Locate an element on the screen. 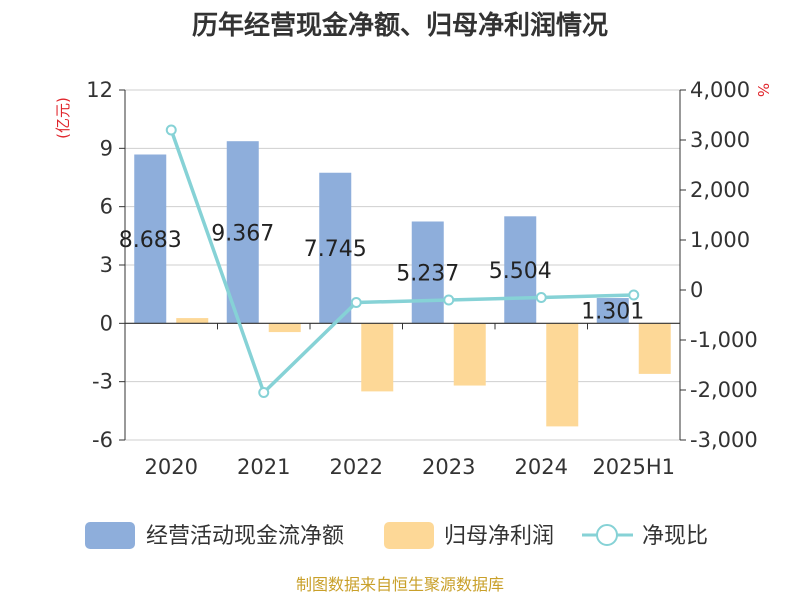 The image size is (800, 600). right-tick-label: -1,000 is located at coordinates (724, 340).